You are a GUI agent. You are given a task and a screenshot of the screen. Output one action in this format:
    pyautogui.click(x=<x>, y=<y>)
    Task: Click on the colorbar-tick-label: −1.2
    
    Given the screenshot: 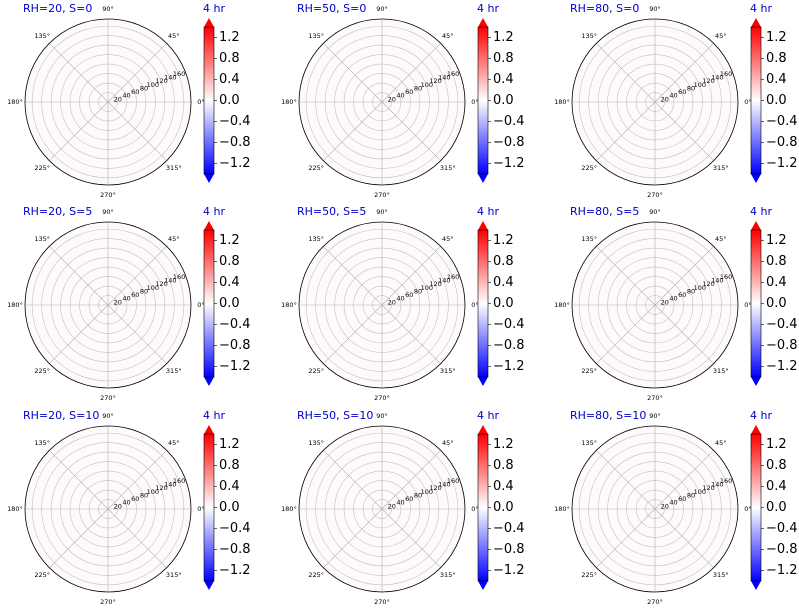 What is the action you would take?
    pyautogui.click(x=235, y=163)
    